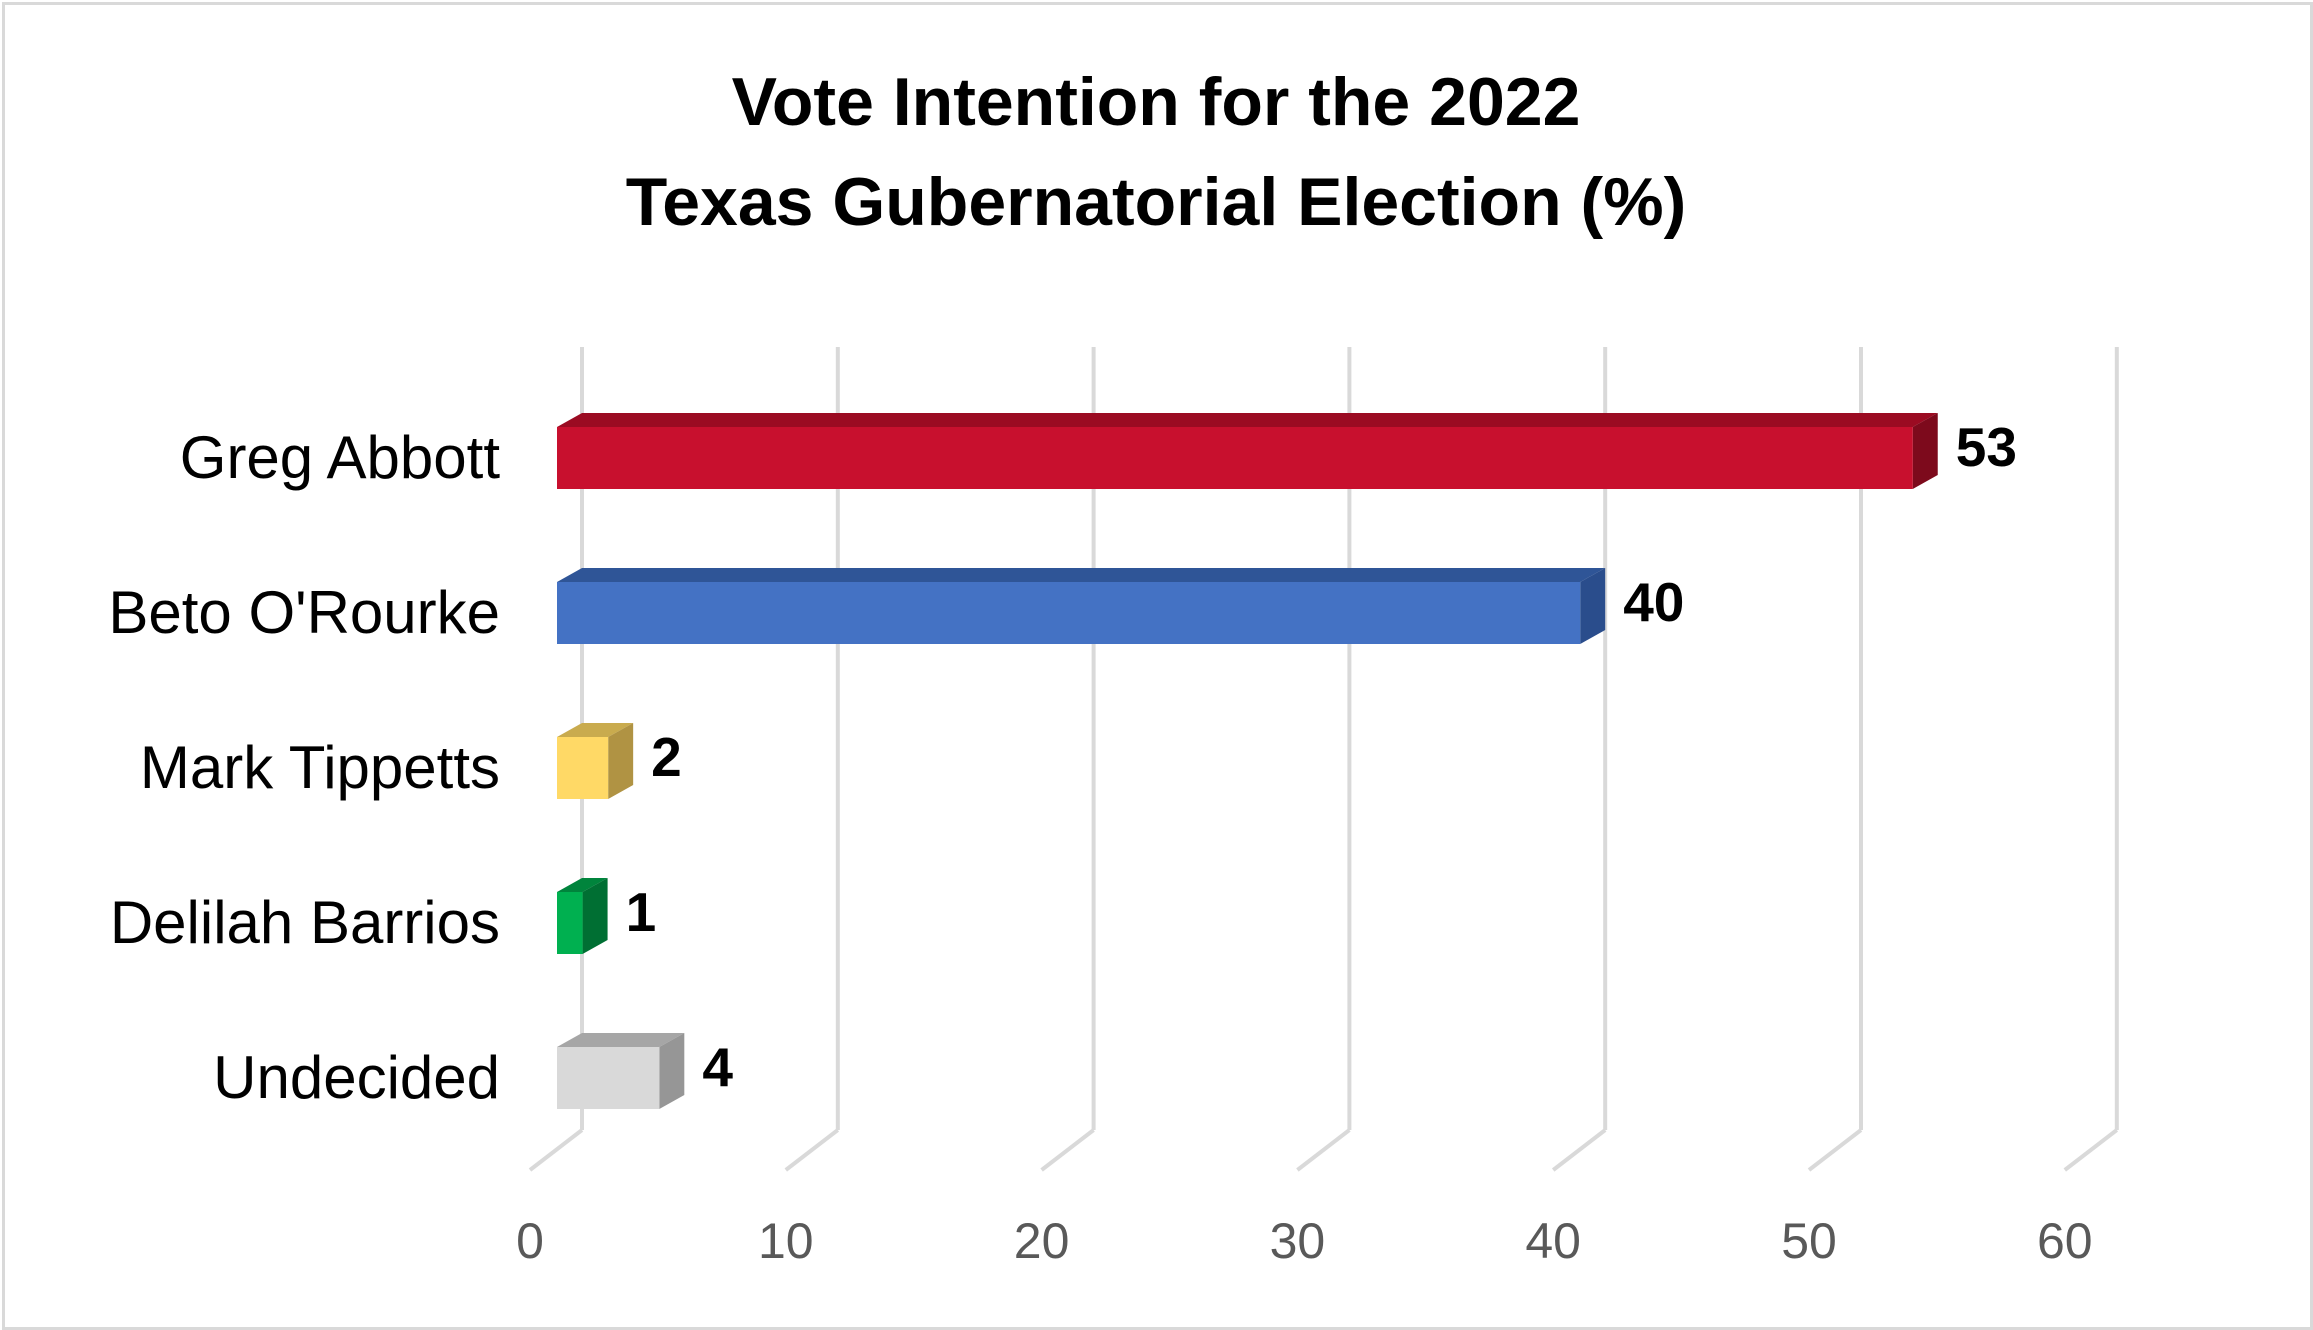  Describe the element at coordinates (1042, 1241) in the screenshot. I see `x-tick-label: 20` at that location.